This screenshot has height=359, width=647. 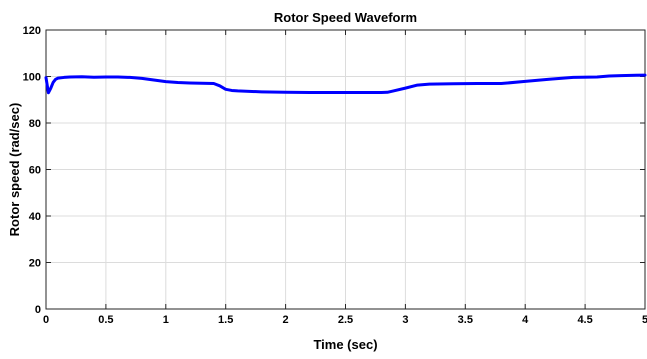 I want to click on x-tick-label: 3, so click(x=405, y=320).